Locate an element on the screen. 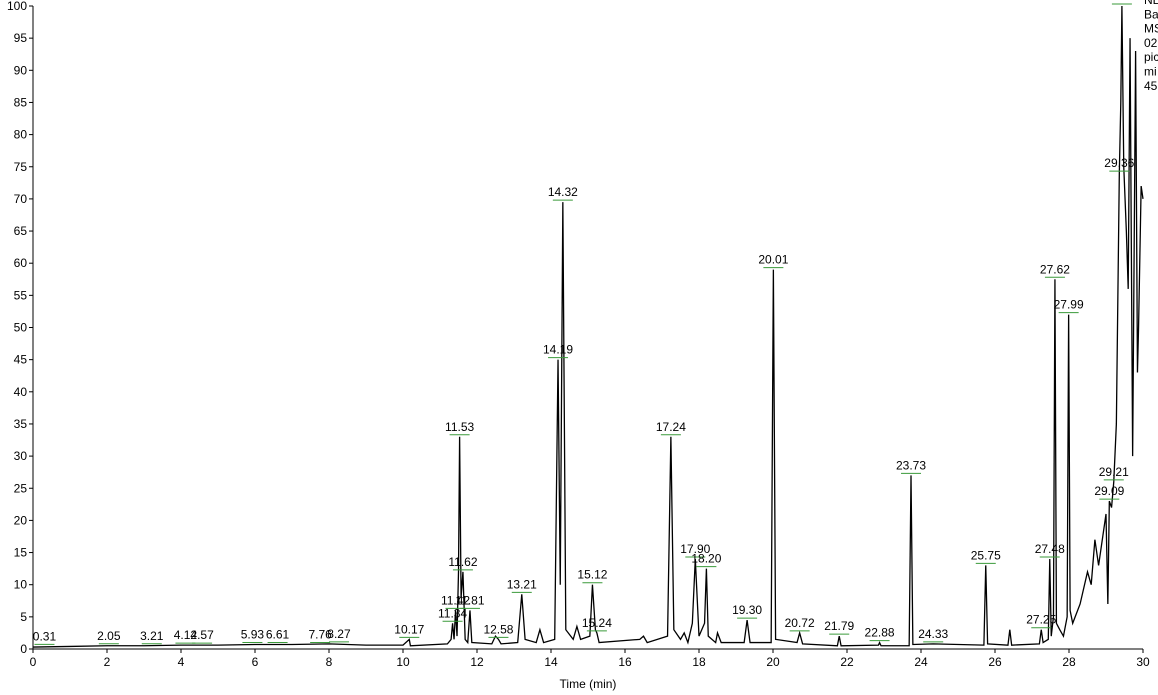 The width and height of the screenshot is (1158, 695). y-tick-label: 0 is located at coordinates (23, 649).